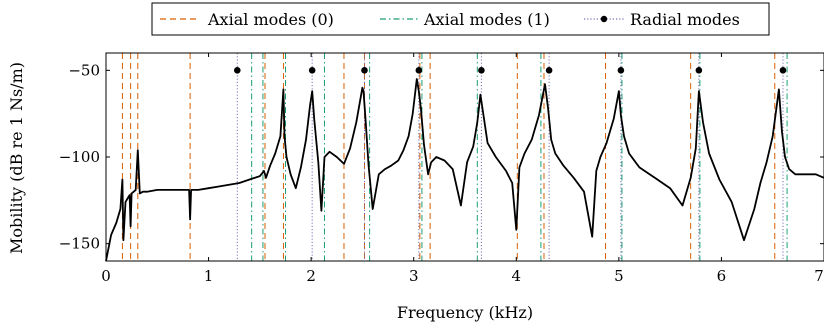 This screenshot has height=328, width=824. I want to click on x-tick-label: 4, so click(517, 276).